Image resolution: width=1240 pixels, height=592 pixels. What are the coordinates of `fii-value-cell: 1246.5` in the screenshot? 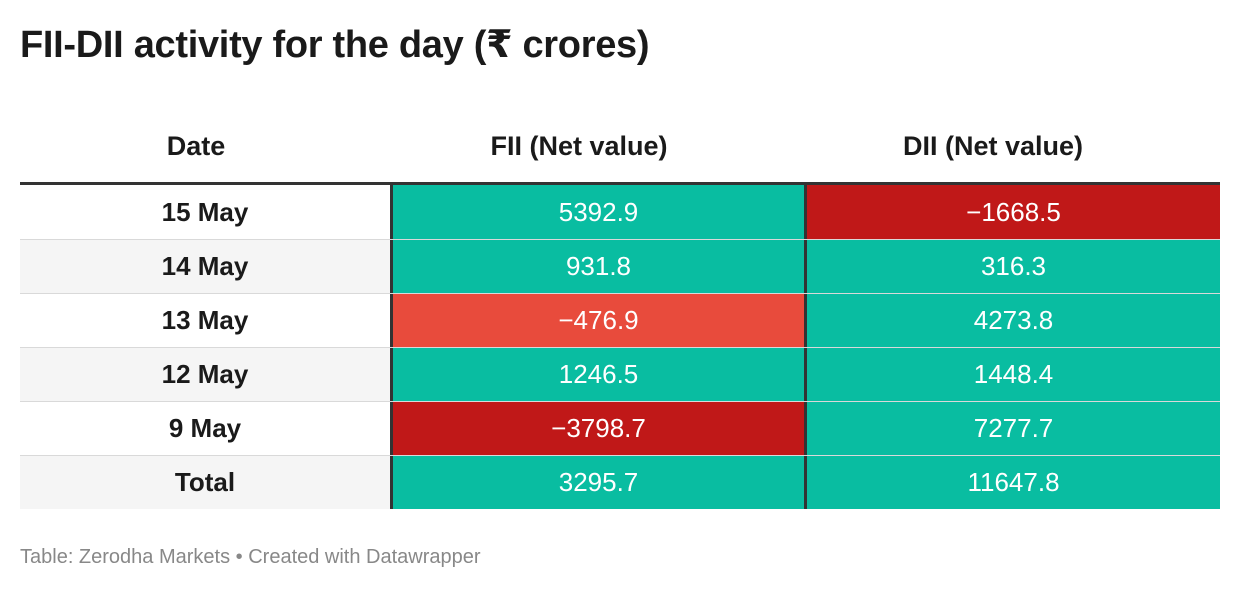 It's located at (598, 374).